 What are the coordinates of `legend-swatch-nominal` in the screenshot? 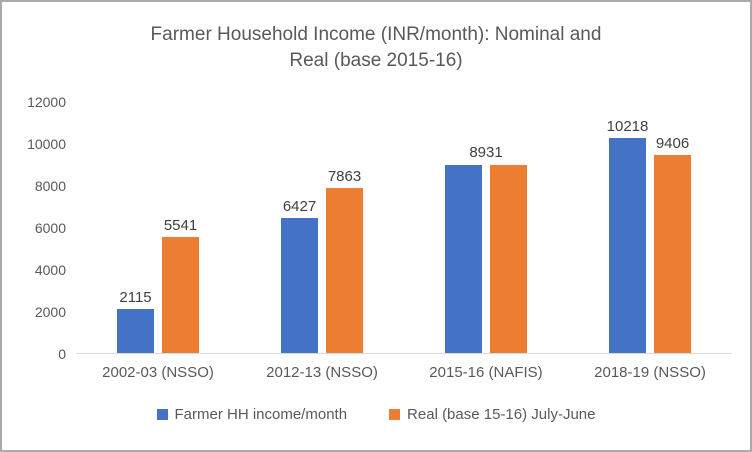 It's located at (162, 414).